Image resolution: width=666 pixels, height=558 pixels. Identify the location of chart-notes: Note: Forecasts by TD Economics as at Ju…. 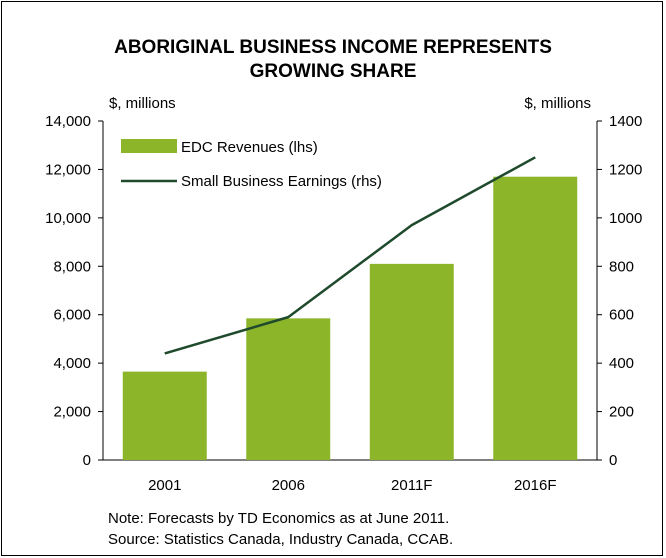
(280, 529).